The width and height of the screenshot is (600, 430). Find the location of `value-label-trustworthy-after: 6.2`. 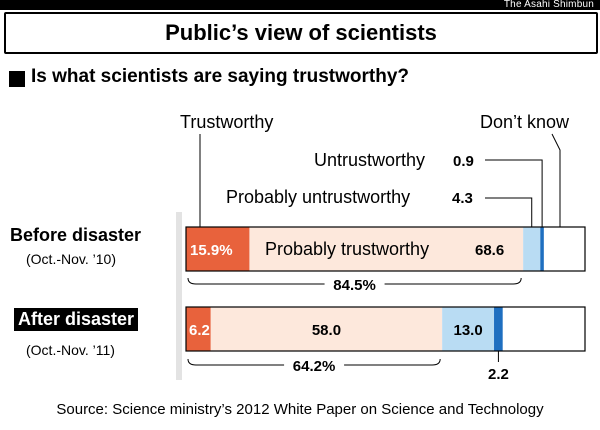

value-label-trustworthy-after: 6.2 is located at coordinates (199, 330).